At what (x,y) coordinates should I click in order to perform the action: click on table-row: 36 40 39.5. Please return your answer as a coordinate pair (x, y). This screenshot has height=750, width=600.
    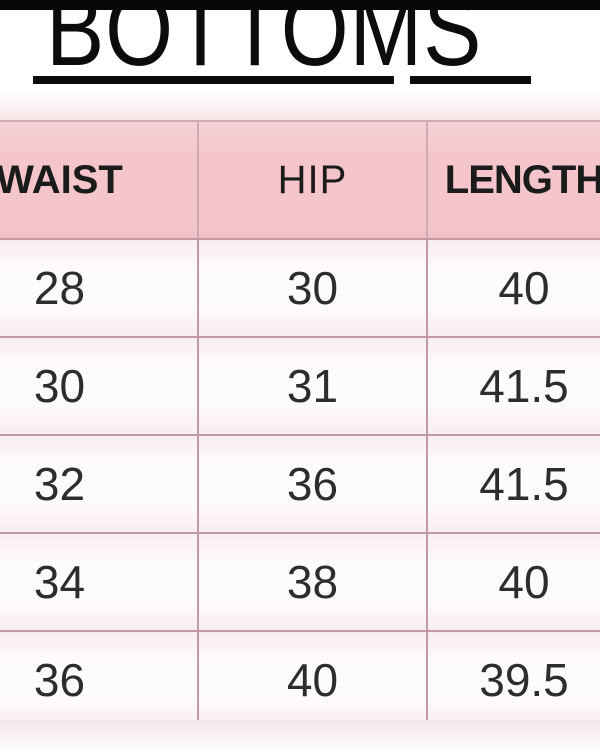
    Looking at the image, I should click on (300, 680).